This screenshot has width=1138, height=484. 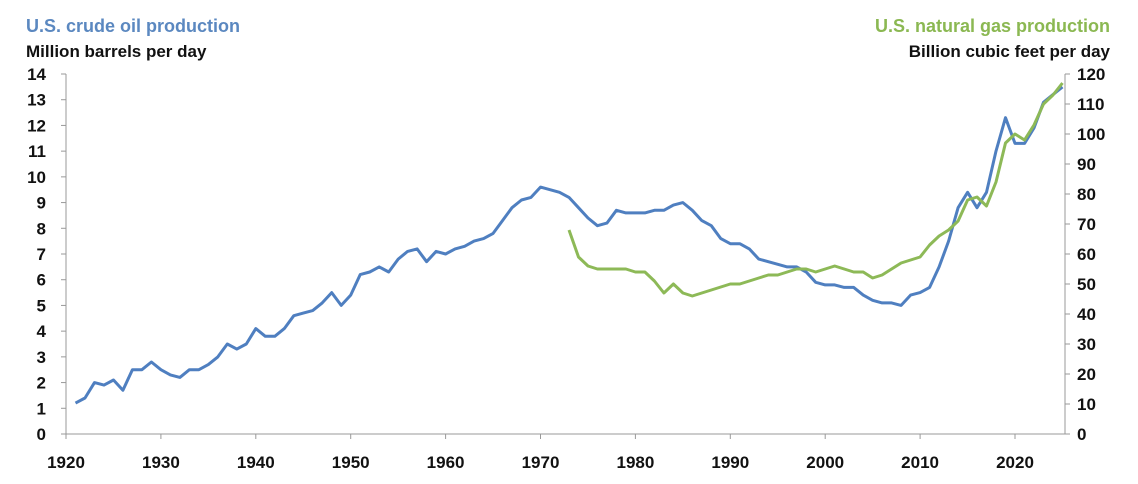 What do you see at coordinates (635, 462) in the screenshot?
I see `x-tick: 1980` at bounding box center [635, 462].